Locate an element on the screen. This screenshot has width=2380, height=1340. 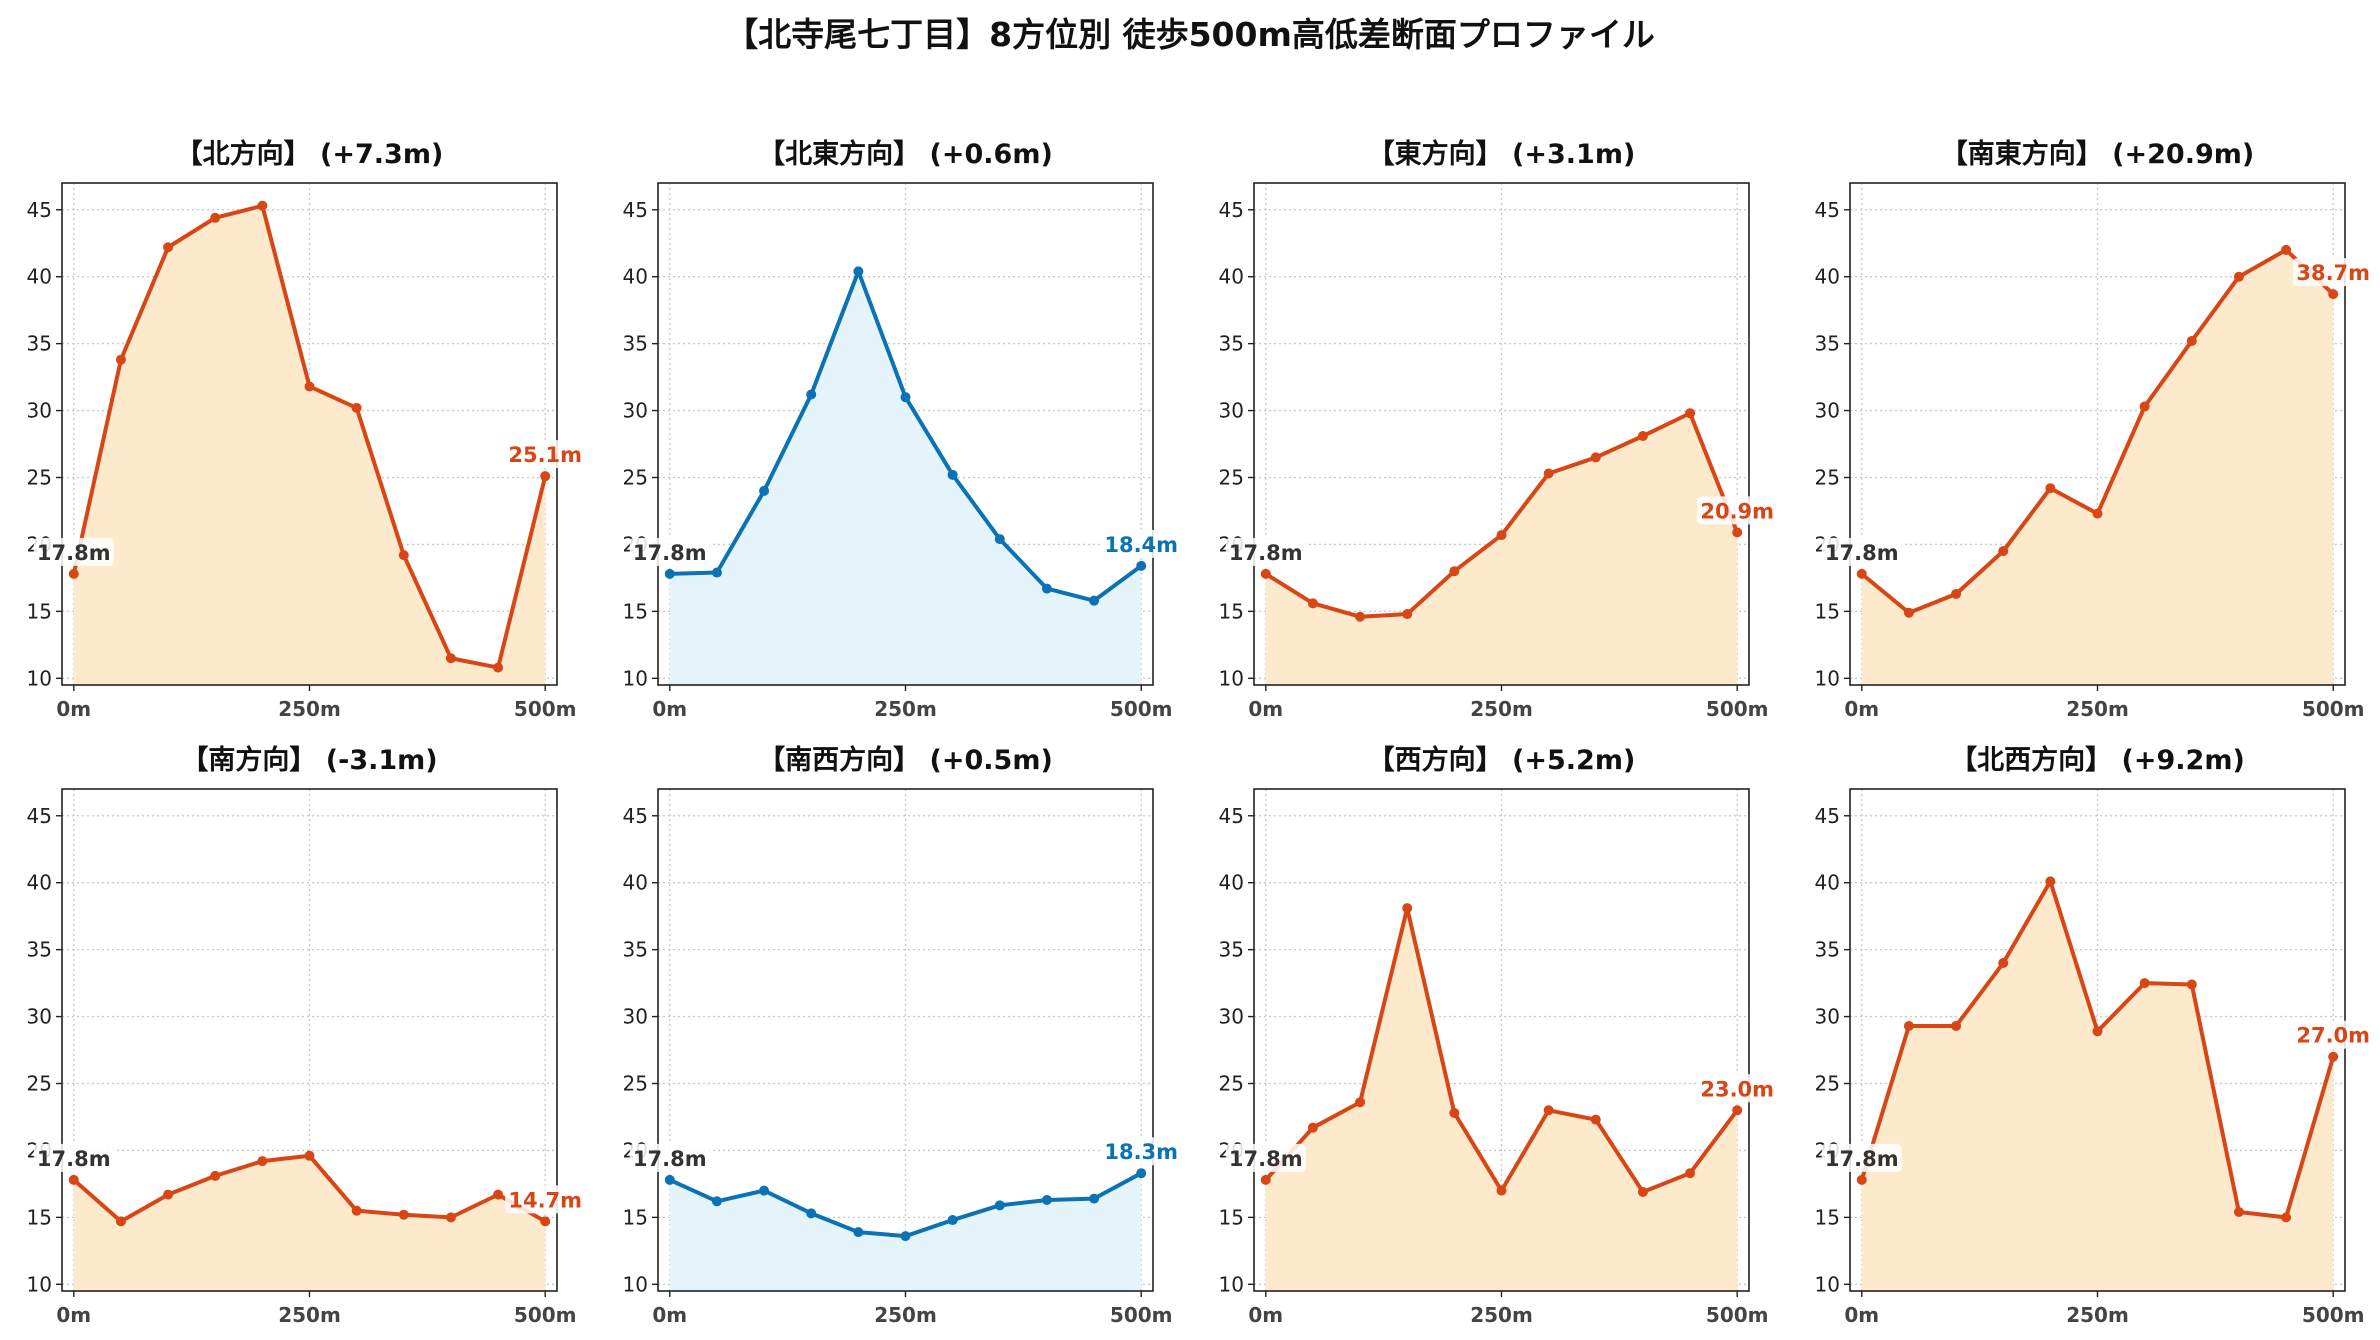
end-label: 18.3m is located at coordinates (1141, 1152).